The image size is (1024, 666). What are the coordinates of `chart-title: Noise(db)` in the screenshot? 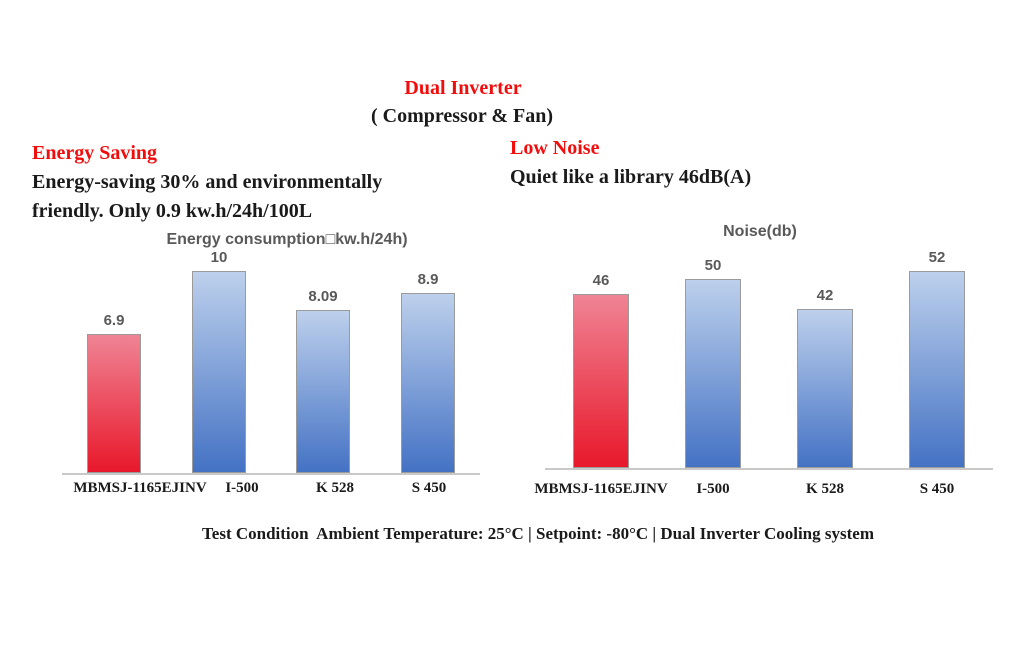 It's located at (760, 231).